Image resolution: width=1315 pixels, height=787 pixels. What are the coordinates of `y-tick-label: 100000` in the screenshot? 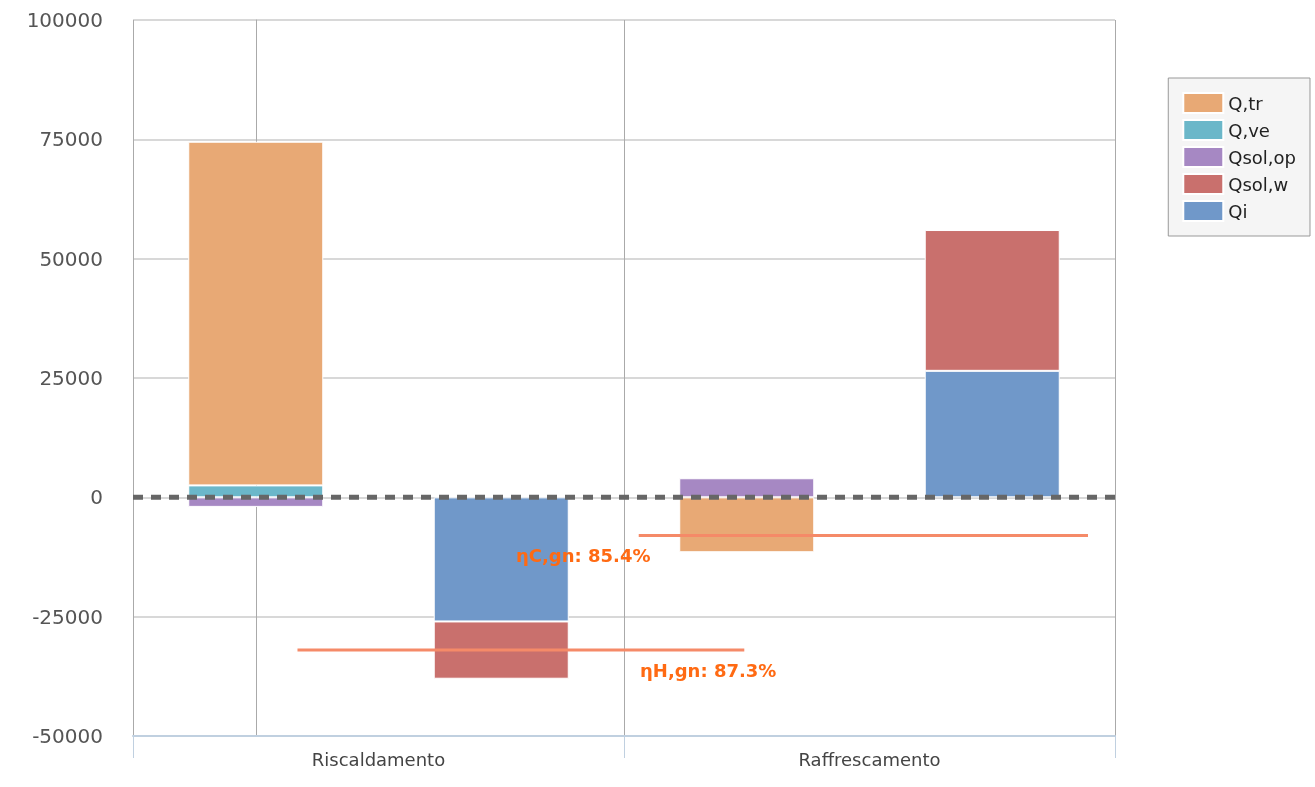 It's located at (64, 20).